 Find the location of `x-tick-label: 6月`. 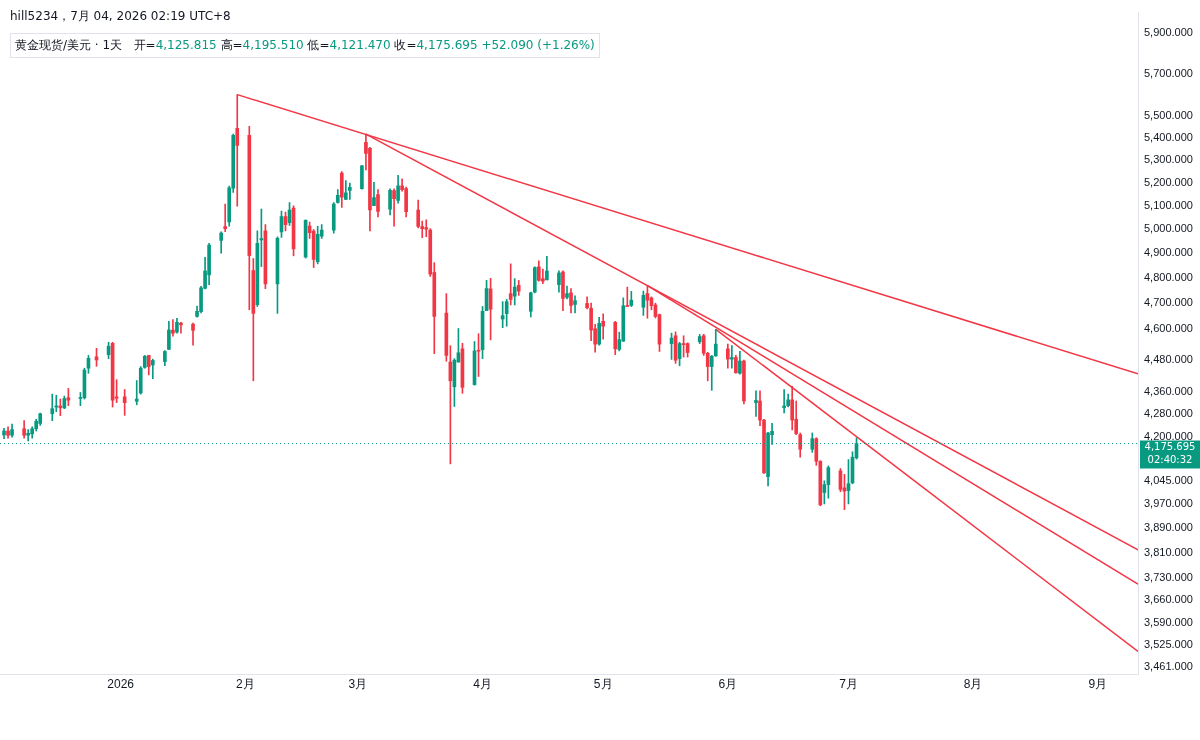

x-tick-label: 6月 is located at coordinates (728, 683).